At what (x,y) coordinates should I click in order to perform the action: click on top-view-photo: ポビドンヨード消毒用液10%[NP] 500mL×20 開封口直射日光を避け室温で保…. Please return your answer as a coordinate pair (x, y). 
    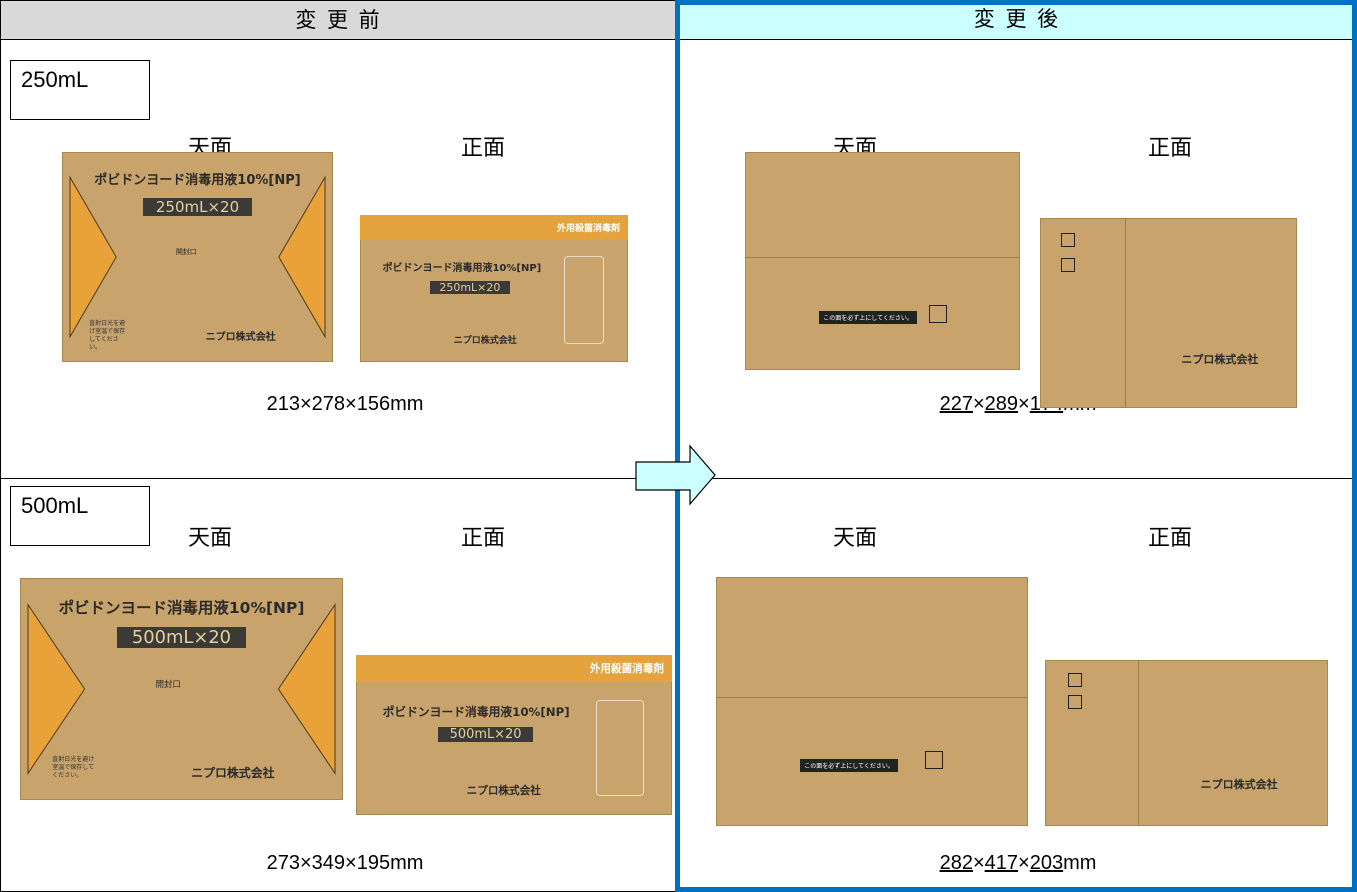
    Looking at the image, I should click on (181, 689).